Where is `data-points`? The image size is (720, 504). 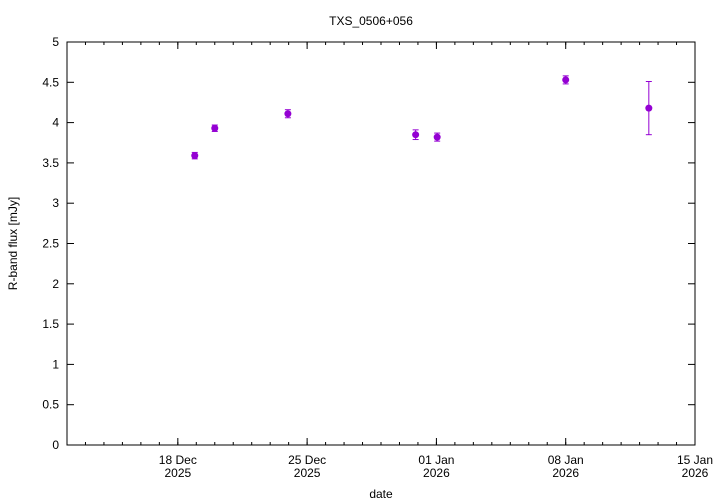
data-points is located at coordinates (422, 117).